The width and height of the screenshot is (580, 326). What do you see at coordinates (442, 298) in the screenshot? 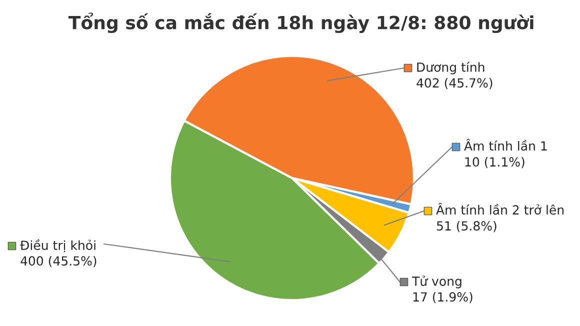
I see `data-label: 17 (1.9%)` at bounding box center [442, 298].